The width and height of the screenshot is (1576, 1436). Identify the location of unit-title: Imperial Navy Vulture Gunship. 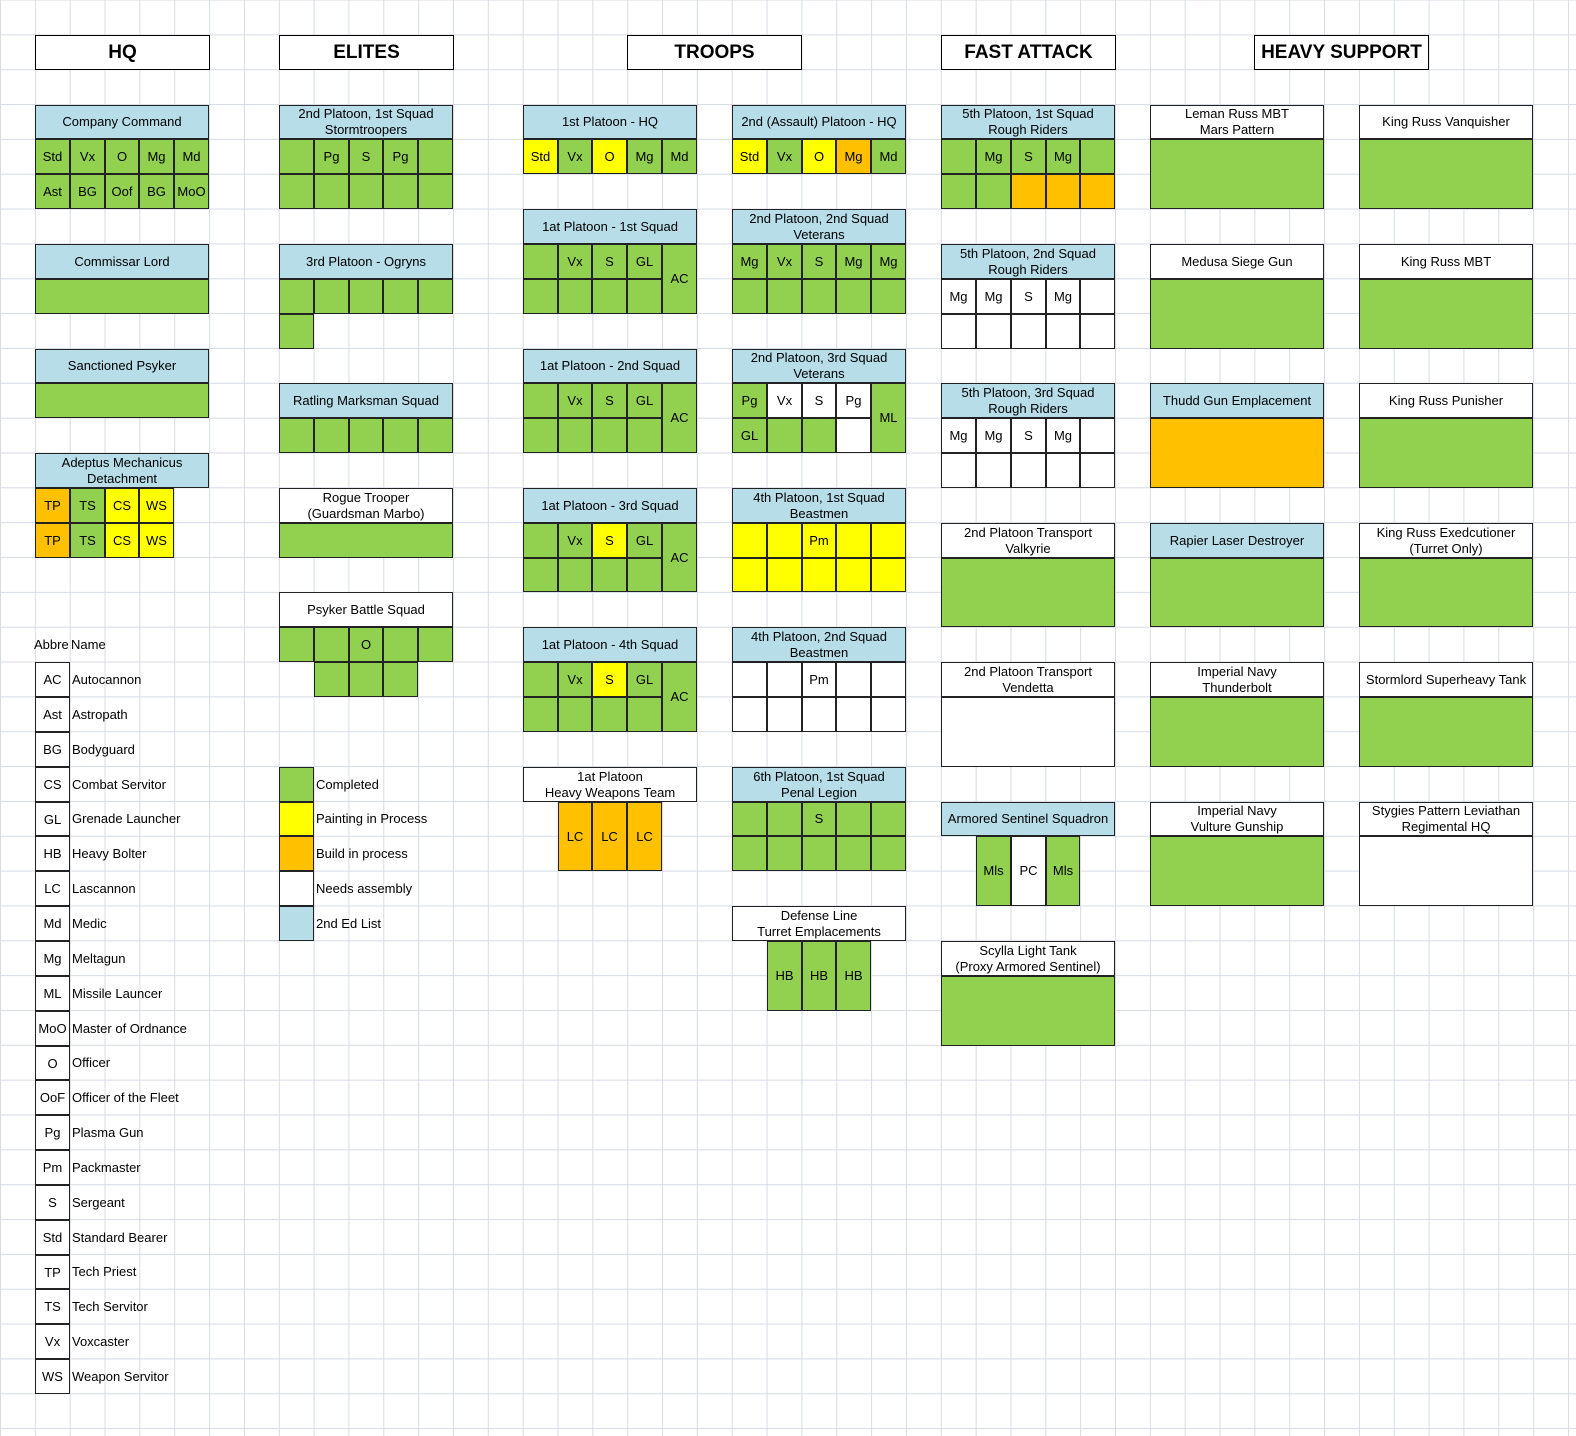
(1237, 819).